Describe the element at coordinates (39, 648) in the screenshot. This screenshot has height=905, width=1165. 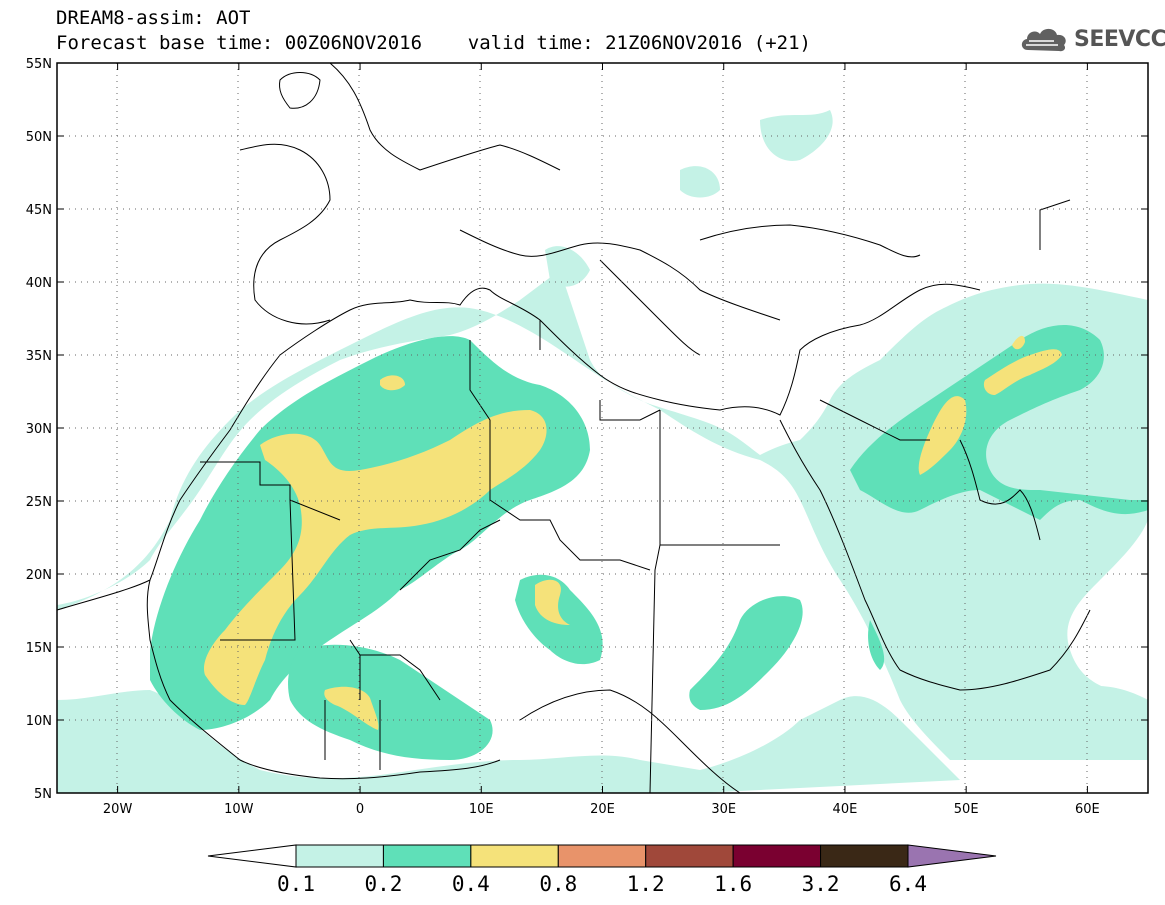
I see `lat-tick-label: 15N` at that location.